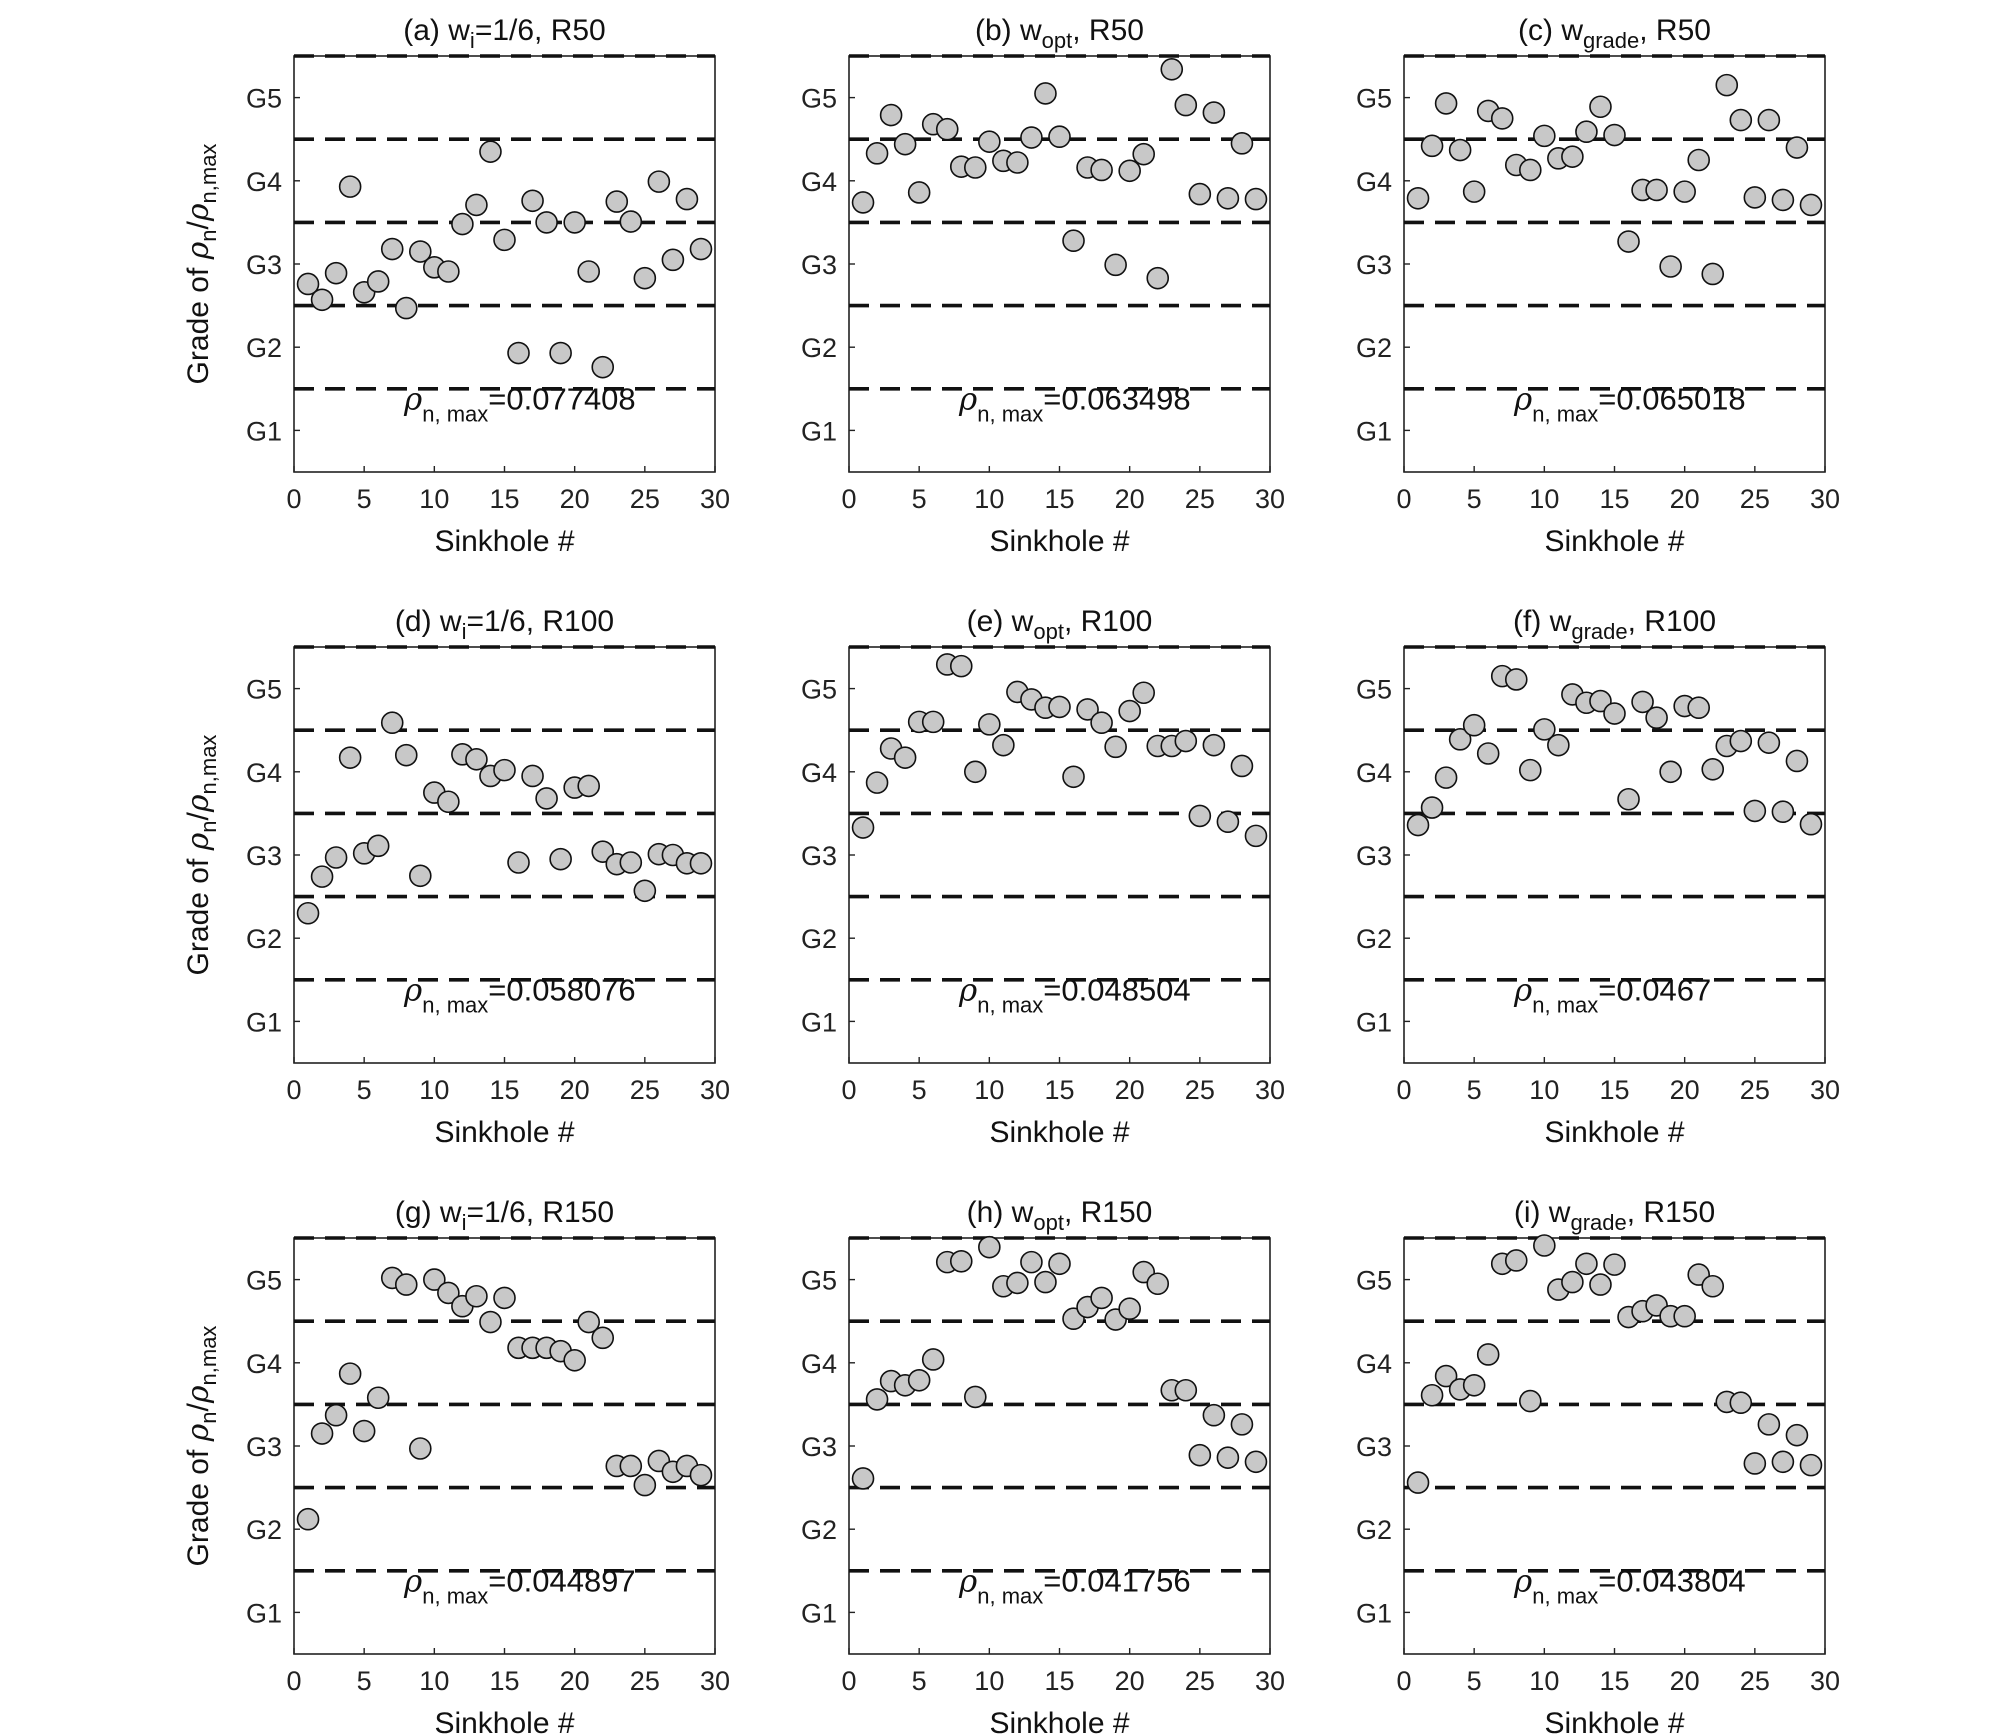  Describe the element at coordinates (1060, 624) in the screenshot. I see `subplot-title: (e) wopt, R100` at that location.